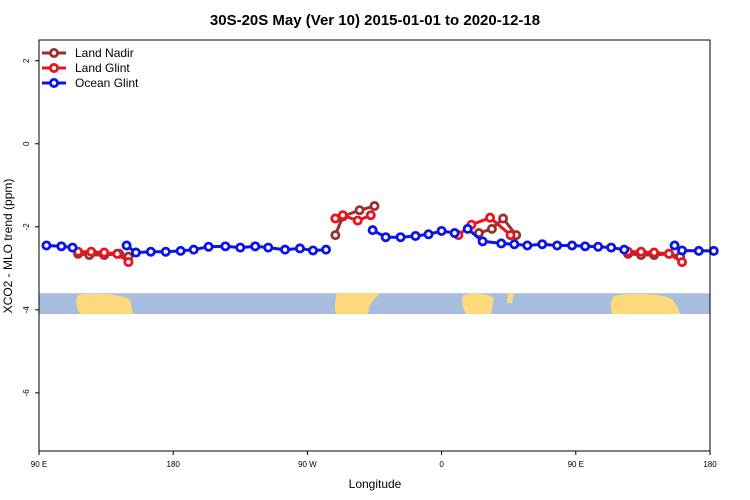 Image resolution: width=750 pixels, height=500 pixels. I want to click on series-layer, so click(380, 234).